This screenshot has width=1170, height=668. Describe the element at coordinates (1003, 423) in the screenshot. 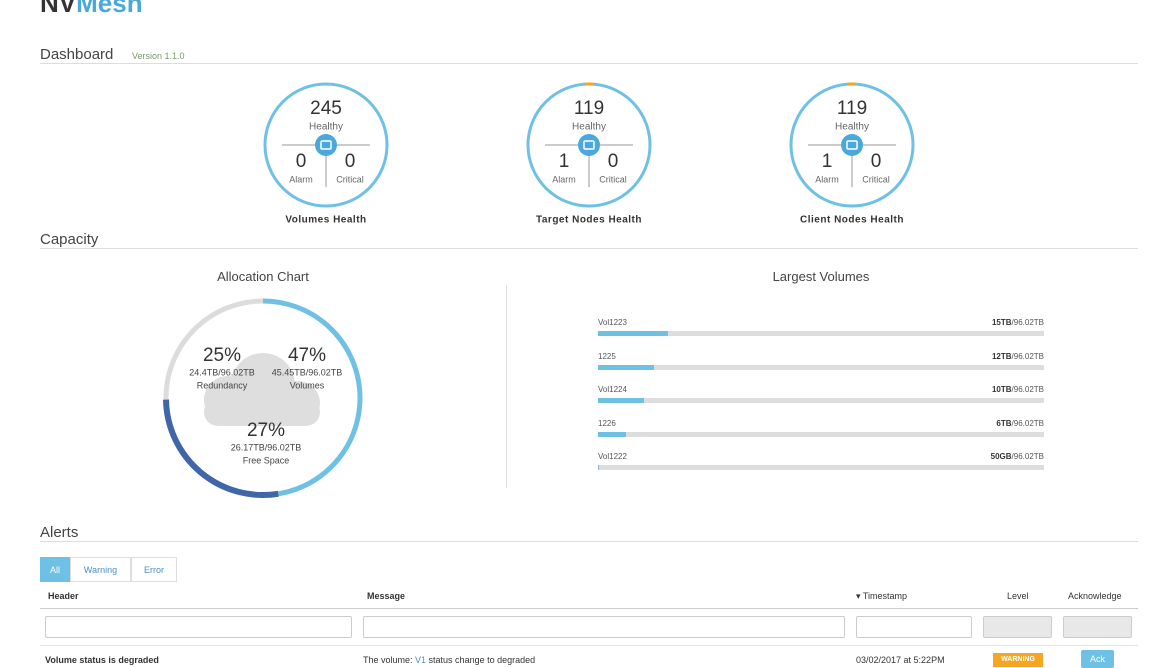

I see `used-label: 6TB` at that location.